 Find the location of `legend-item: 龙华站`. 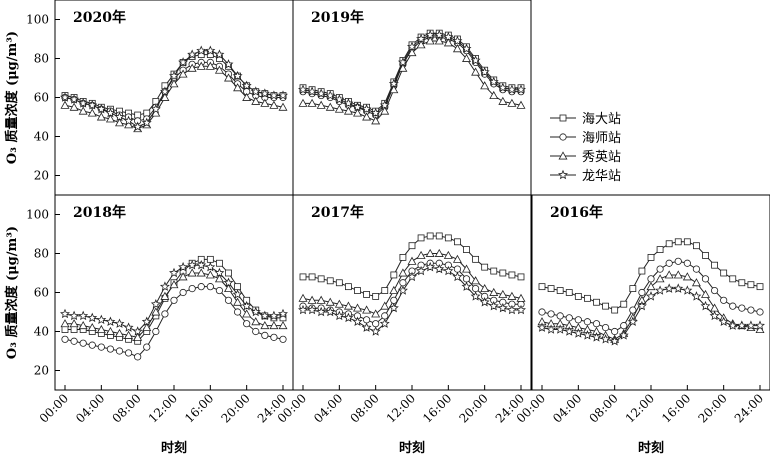

legend-item: 龙华站 is located at coordinates (585, 176).